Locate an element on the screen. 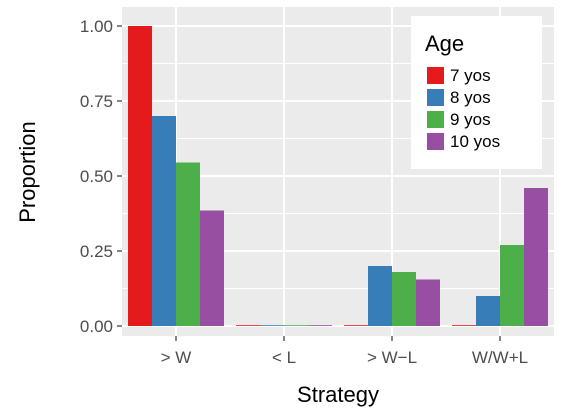 The height and width of the screenshot is (415, 562). legend-label: 7 yos is located at coordinates (470, 75).